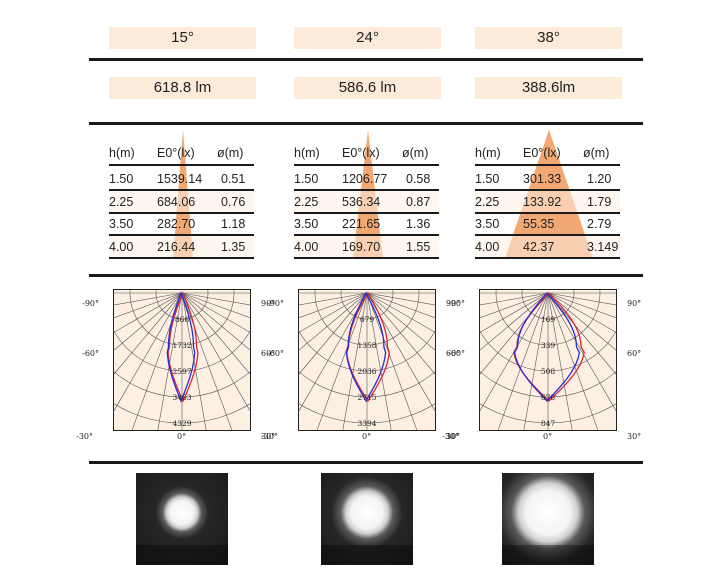  Describe the element at coordinates (548, 423) in the screenshot. I see `polar-ring-value: 847` at that location.